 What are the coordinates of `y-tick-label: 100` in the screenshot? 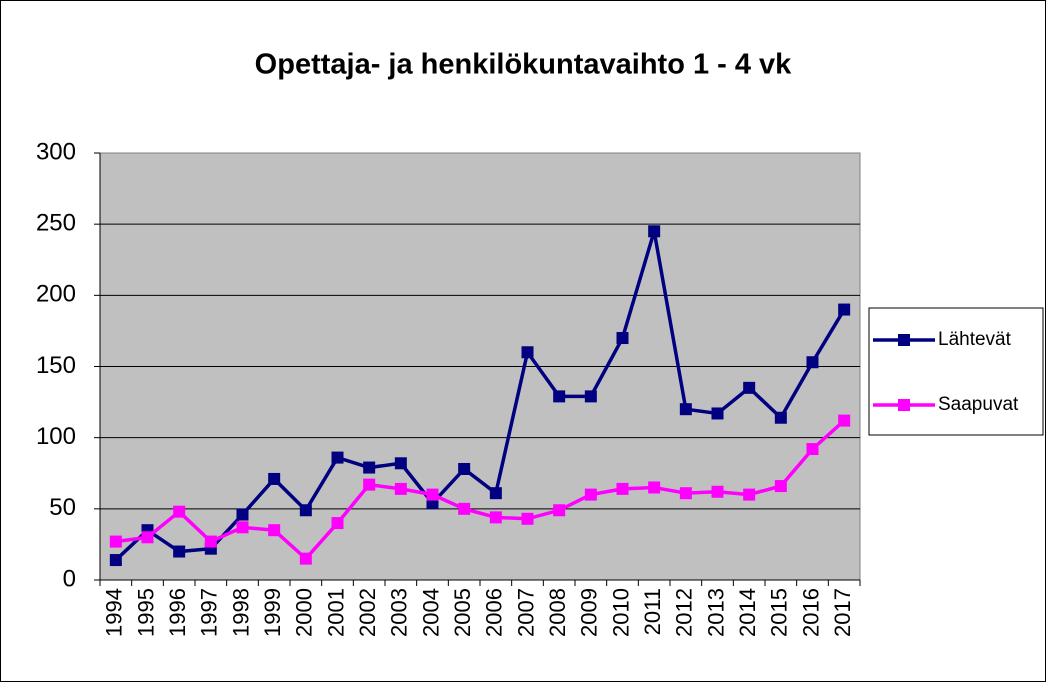 It's located at (56, 436).